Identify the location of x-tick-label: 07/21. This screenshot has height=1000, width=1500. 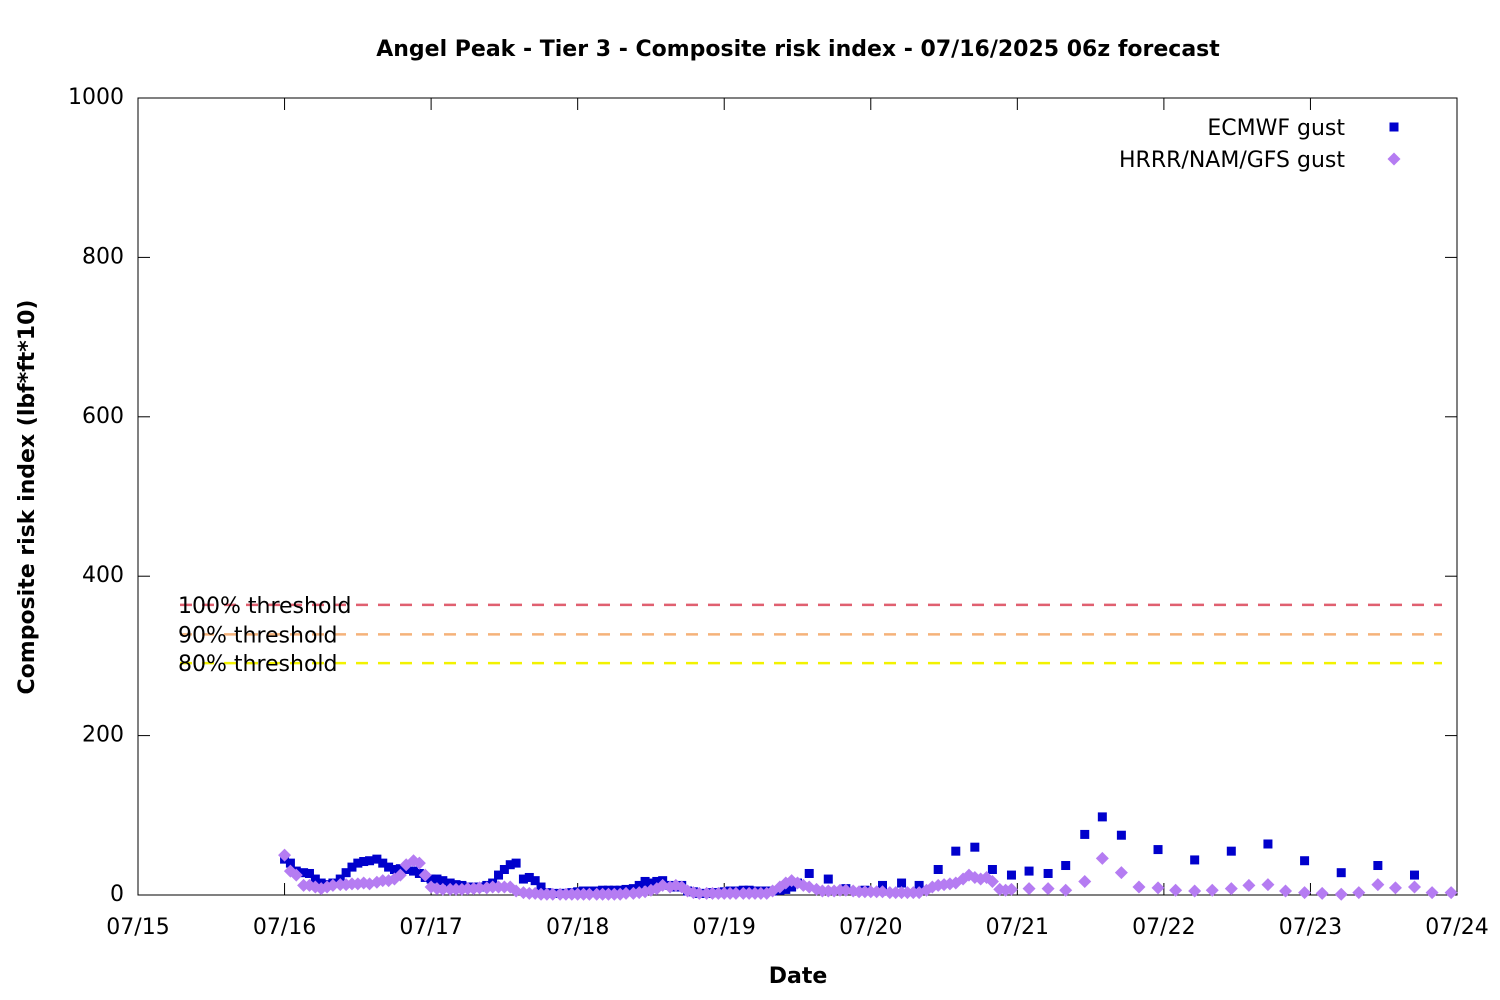
(1017, 927).